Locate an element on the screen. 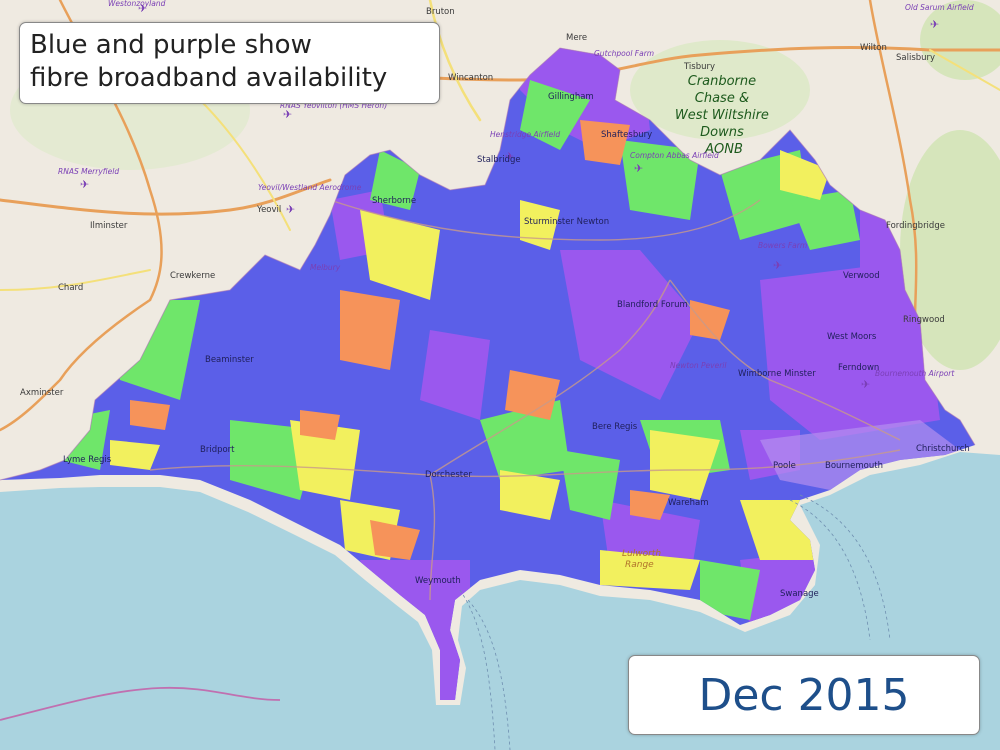 The image size is (1000, 750). place-label: Verwood is located at coordinates (861, 276).